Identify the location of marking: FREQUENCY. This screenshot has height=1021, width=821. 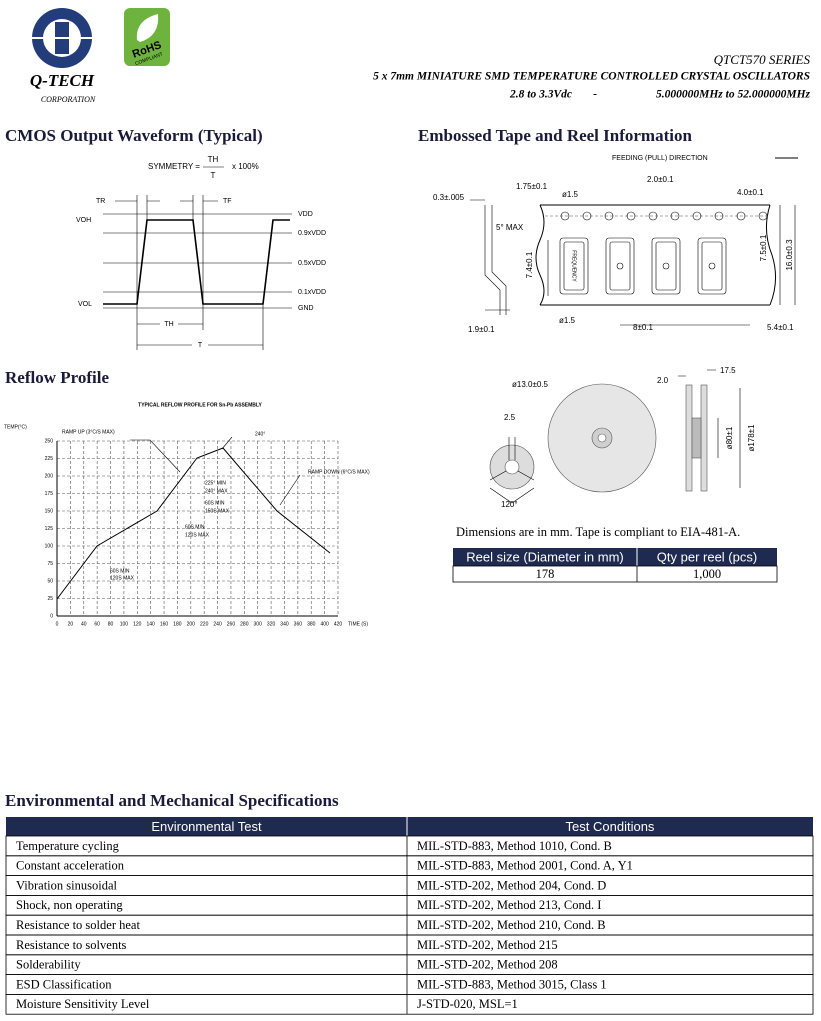
(574, 266).